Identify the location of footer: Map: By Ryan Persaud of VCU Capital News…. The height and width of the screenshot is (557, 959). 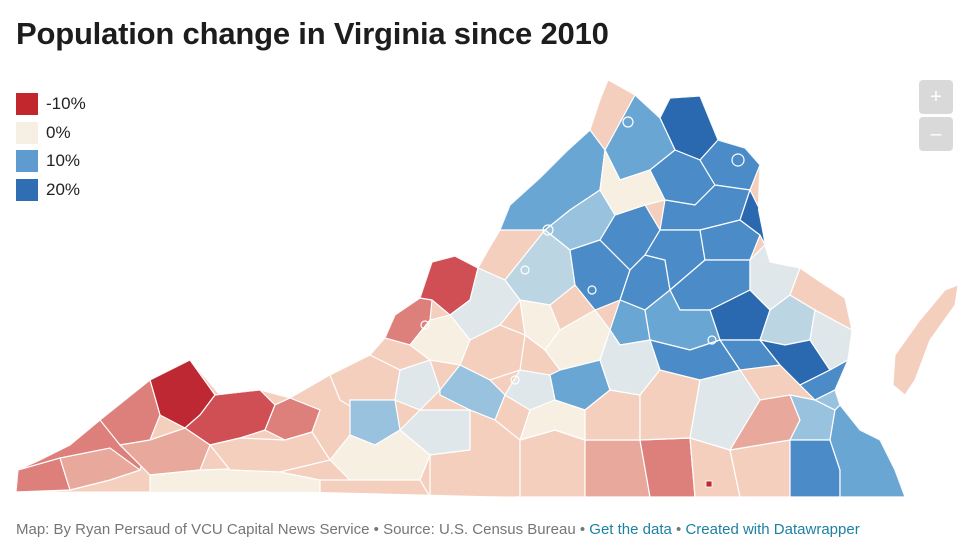
(438, 529).